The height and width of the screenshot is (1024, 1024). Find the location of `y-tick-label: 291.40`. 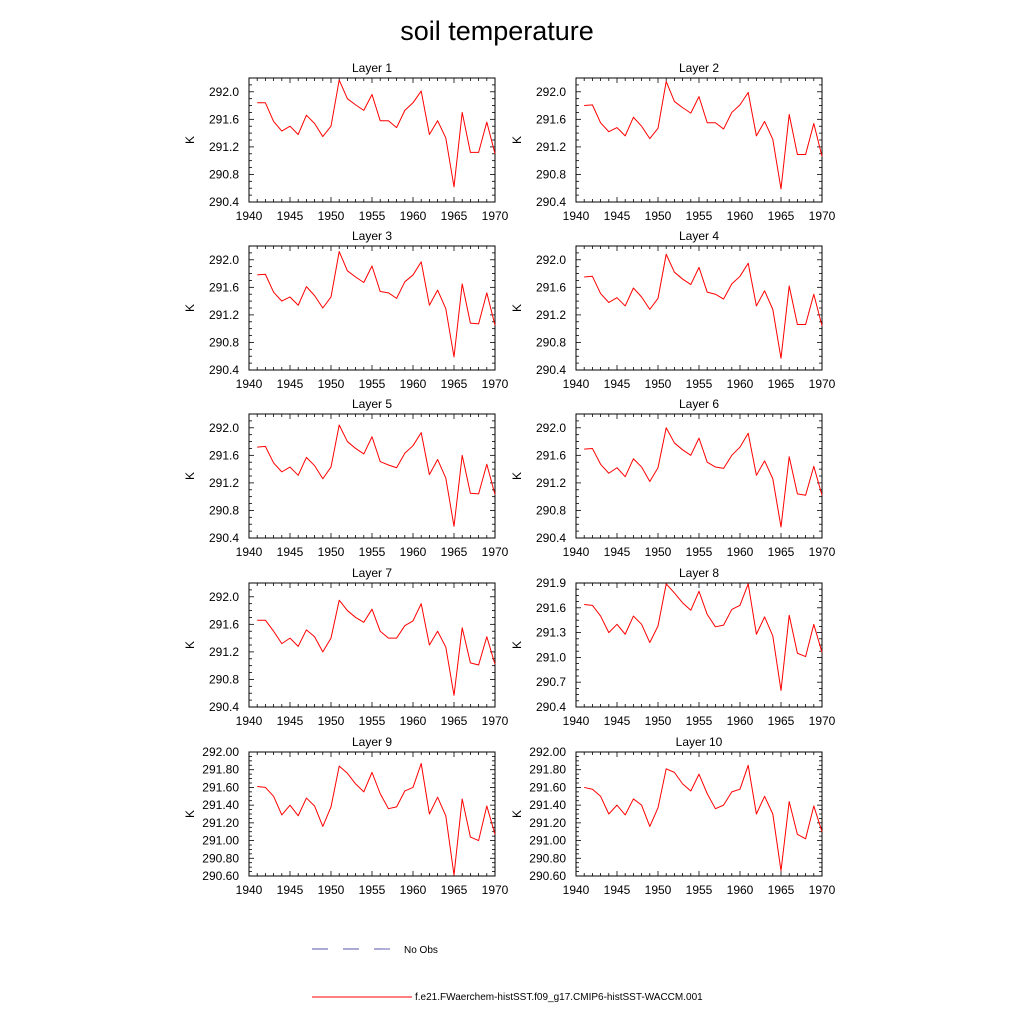

y-tick-label: 291.40 is located at coordinates (220, 805).